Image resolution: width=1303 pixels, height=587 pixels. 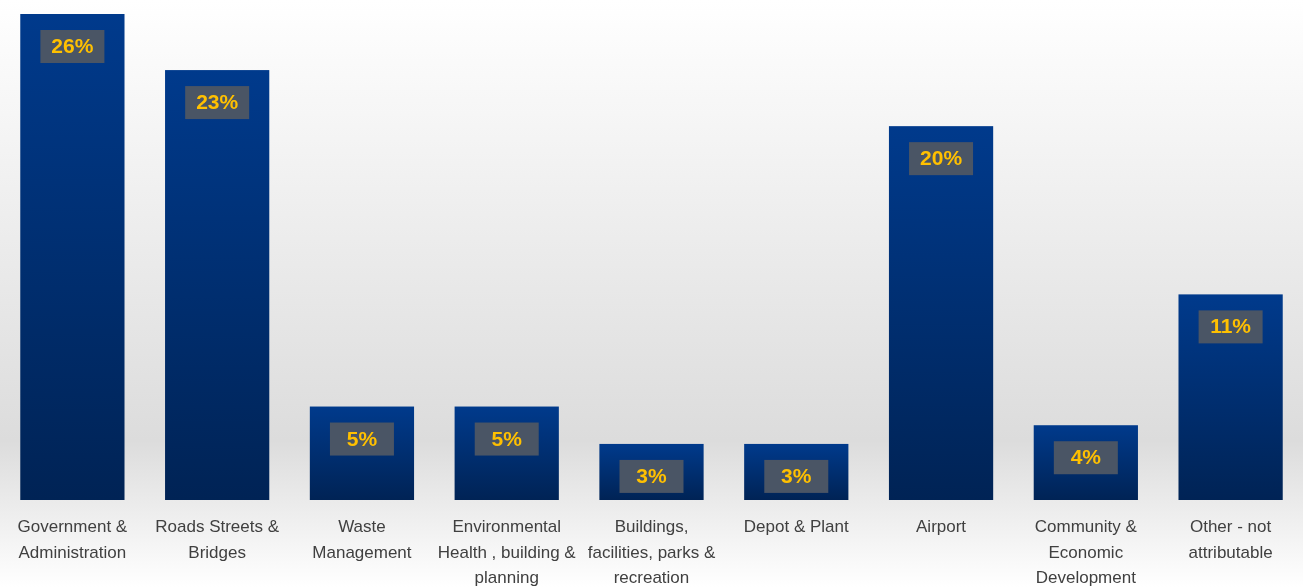 What do you see at coordinates (1230, 539) in the screenshot?
I see `x-tick-label: Other - not attributable` at bounding box center [1230, 539].